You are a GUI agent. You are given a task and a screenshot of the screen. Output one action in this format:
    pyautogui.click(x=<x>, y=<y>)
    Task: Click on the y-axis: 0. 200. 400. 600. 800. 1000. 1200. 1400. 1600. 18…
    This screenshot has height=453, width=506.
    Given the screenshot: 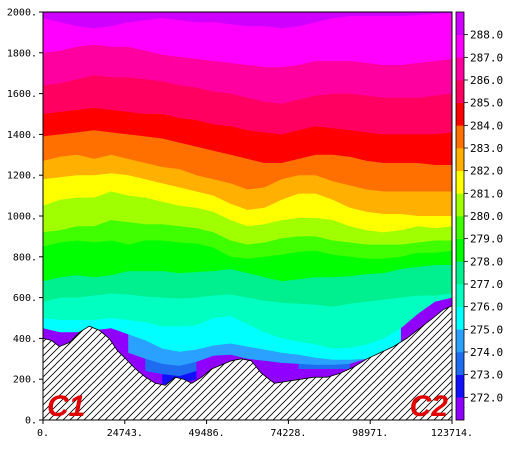 What is the action you would take?
    pyautogui.click(x=25, y=217)
    